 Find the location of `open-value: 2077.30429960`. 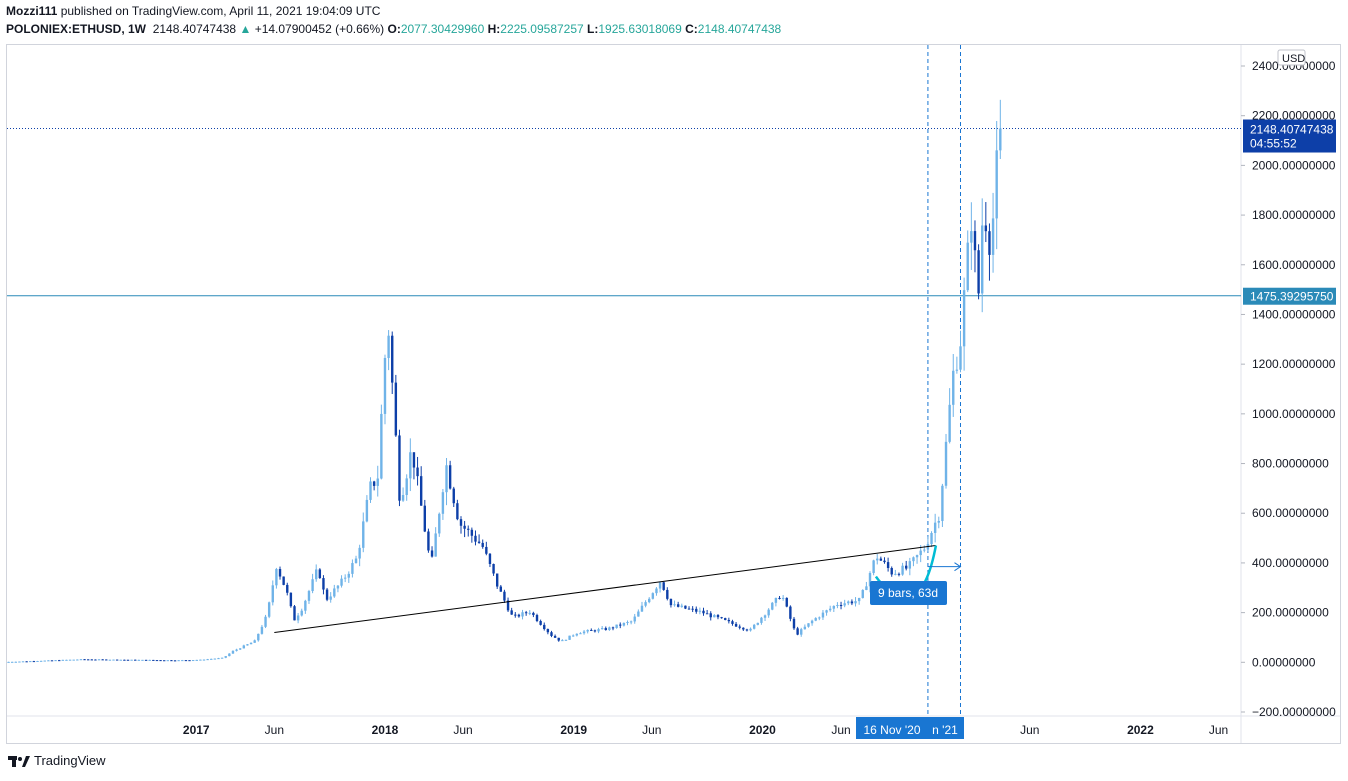

open-value: 2077.30429960 is located at coordinates (442, 29).